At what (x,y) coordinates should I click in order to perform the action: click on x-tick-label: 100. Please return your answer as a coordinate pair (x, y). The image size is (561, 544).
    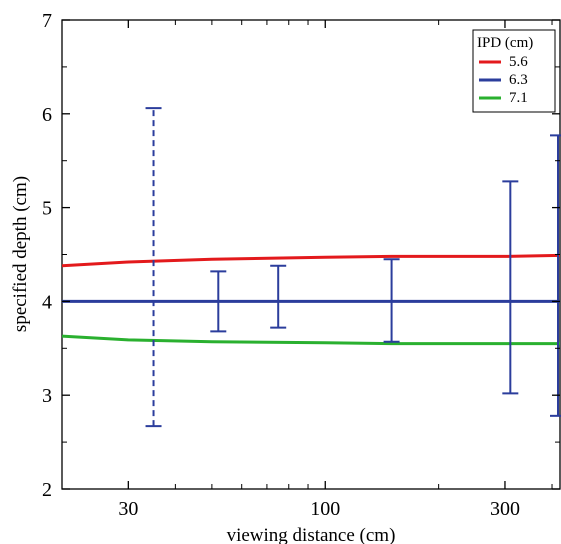
    Looking at the image, I should click on (325, 509).